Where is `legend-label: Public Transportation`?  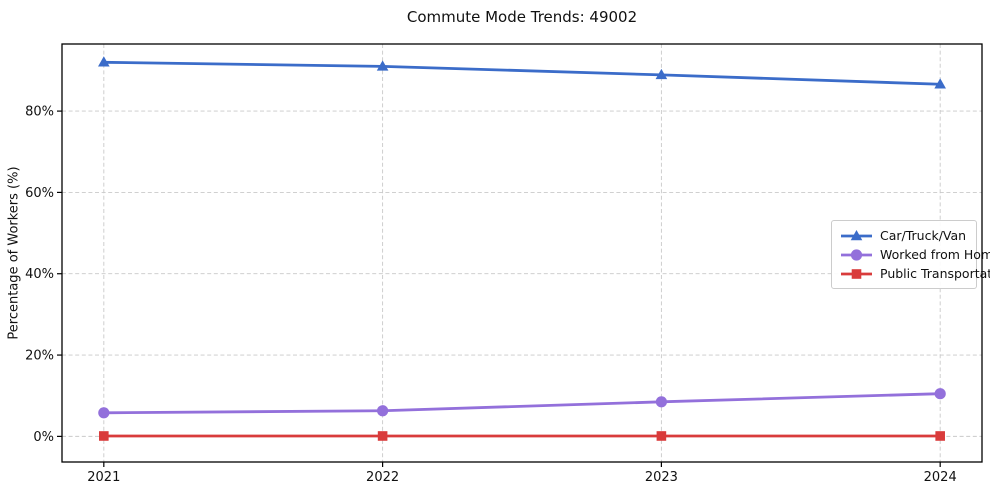 legend-label: Public Transportation is located at coordinates (935, 273).